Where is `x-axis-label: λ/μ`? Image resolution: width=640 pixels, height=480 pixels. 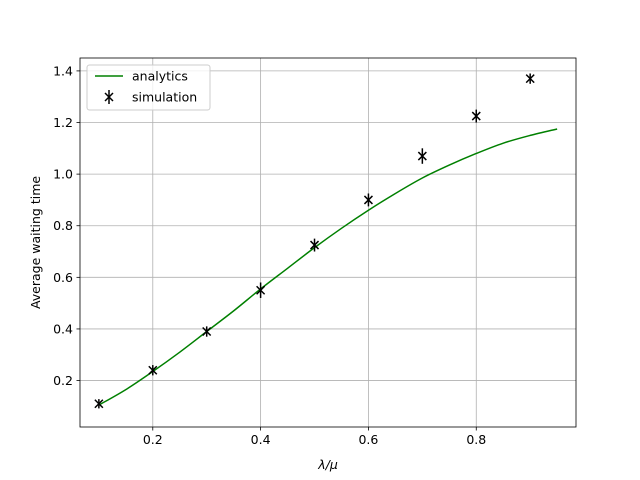 x-axis-label: λ/μ is located at coordinates (327, 464).